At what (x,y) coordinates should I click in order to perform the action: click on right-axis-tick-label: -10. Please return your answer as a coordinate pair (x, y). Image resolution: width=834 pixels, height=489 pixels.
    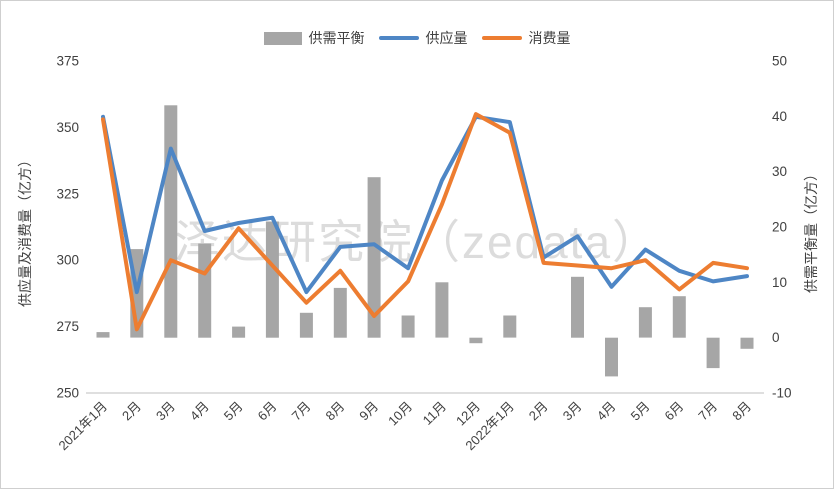
    Looking at the image, I should click on (782, 393).